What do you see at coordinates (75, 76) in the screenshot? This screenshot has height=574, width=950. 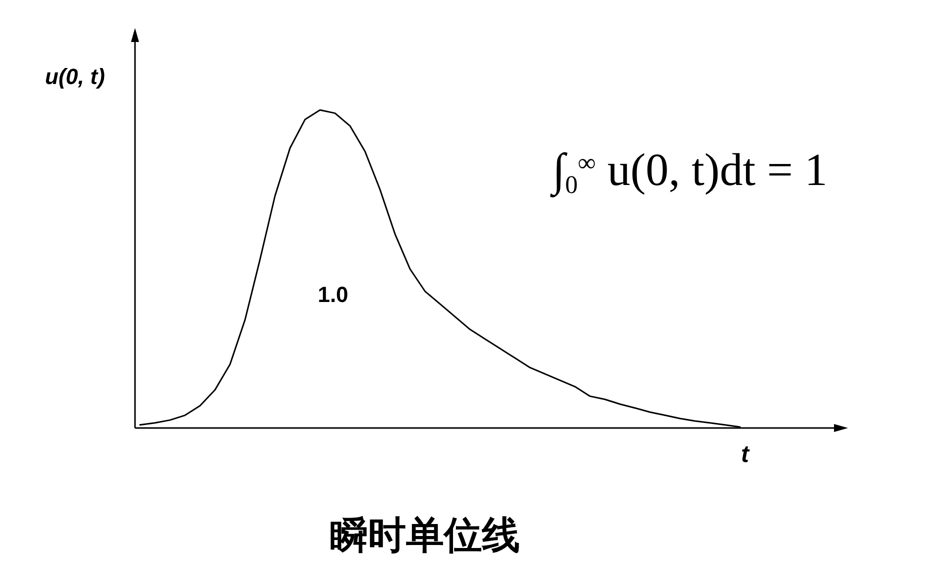 I see `y-axis-title: u(0, t)` at bounding box center [75, 76].